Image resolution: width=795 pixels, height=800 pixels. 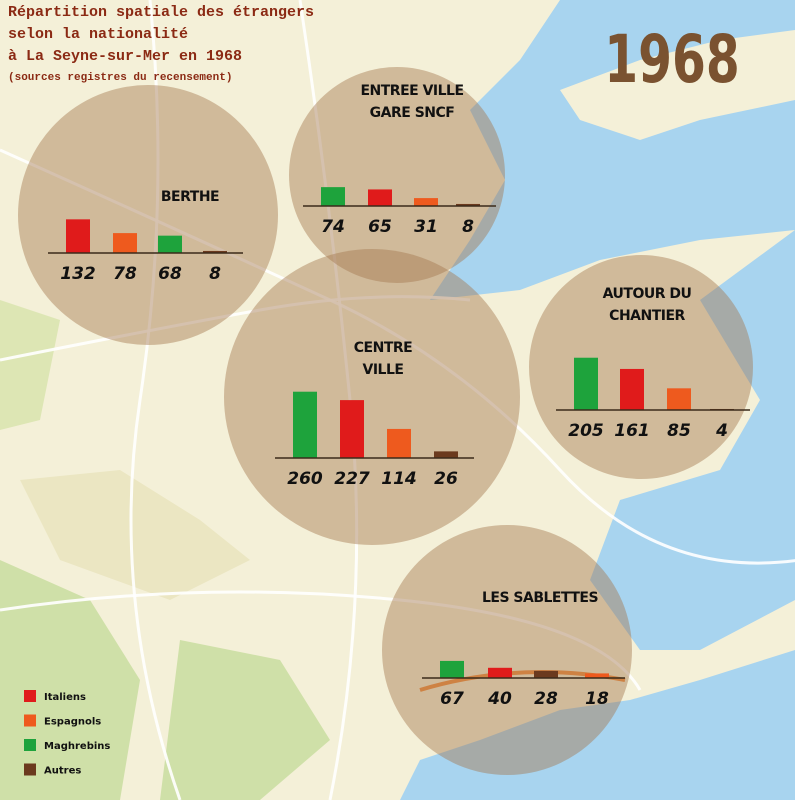 I want to click on title-line: selon la nationalité, so click(x=98, y=34).